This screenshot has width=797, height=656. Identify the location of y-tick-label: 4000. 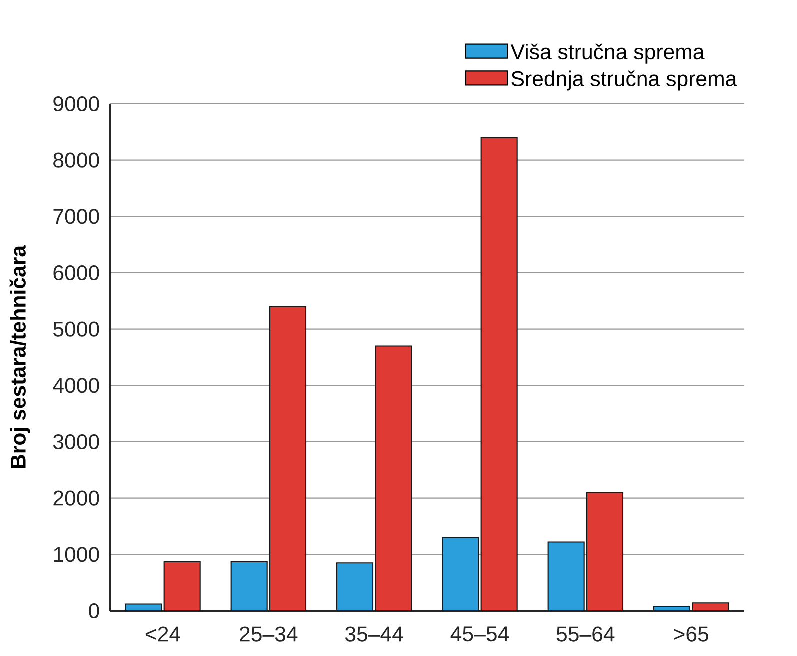
(76, 386).